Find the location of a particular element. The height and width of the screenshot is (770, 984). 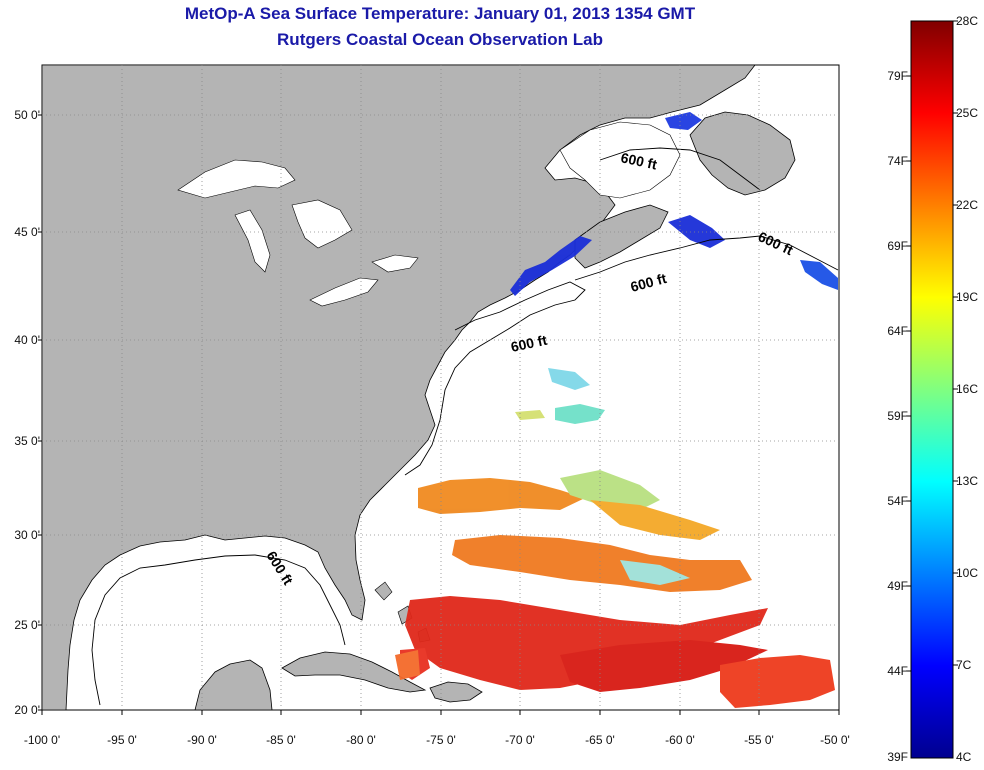

land-hispaniola is located at coordinates (456, 692).